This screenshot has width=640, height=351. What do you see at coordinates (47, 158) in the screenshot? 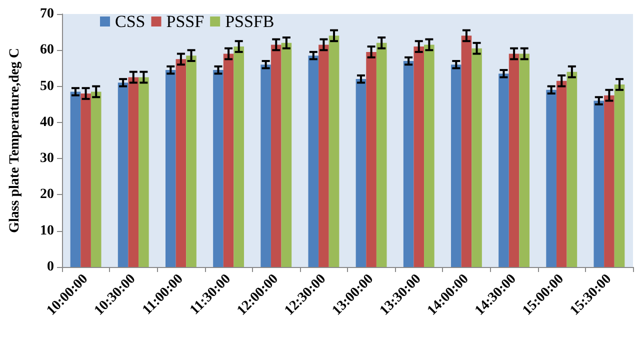
I see `y-tick-label: 30` at bounding box center [47, 158].